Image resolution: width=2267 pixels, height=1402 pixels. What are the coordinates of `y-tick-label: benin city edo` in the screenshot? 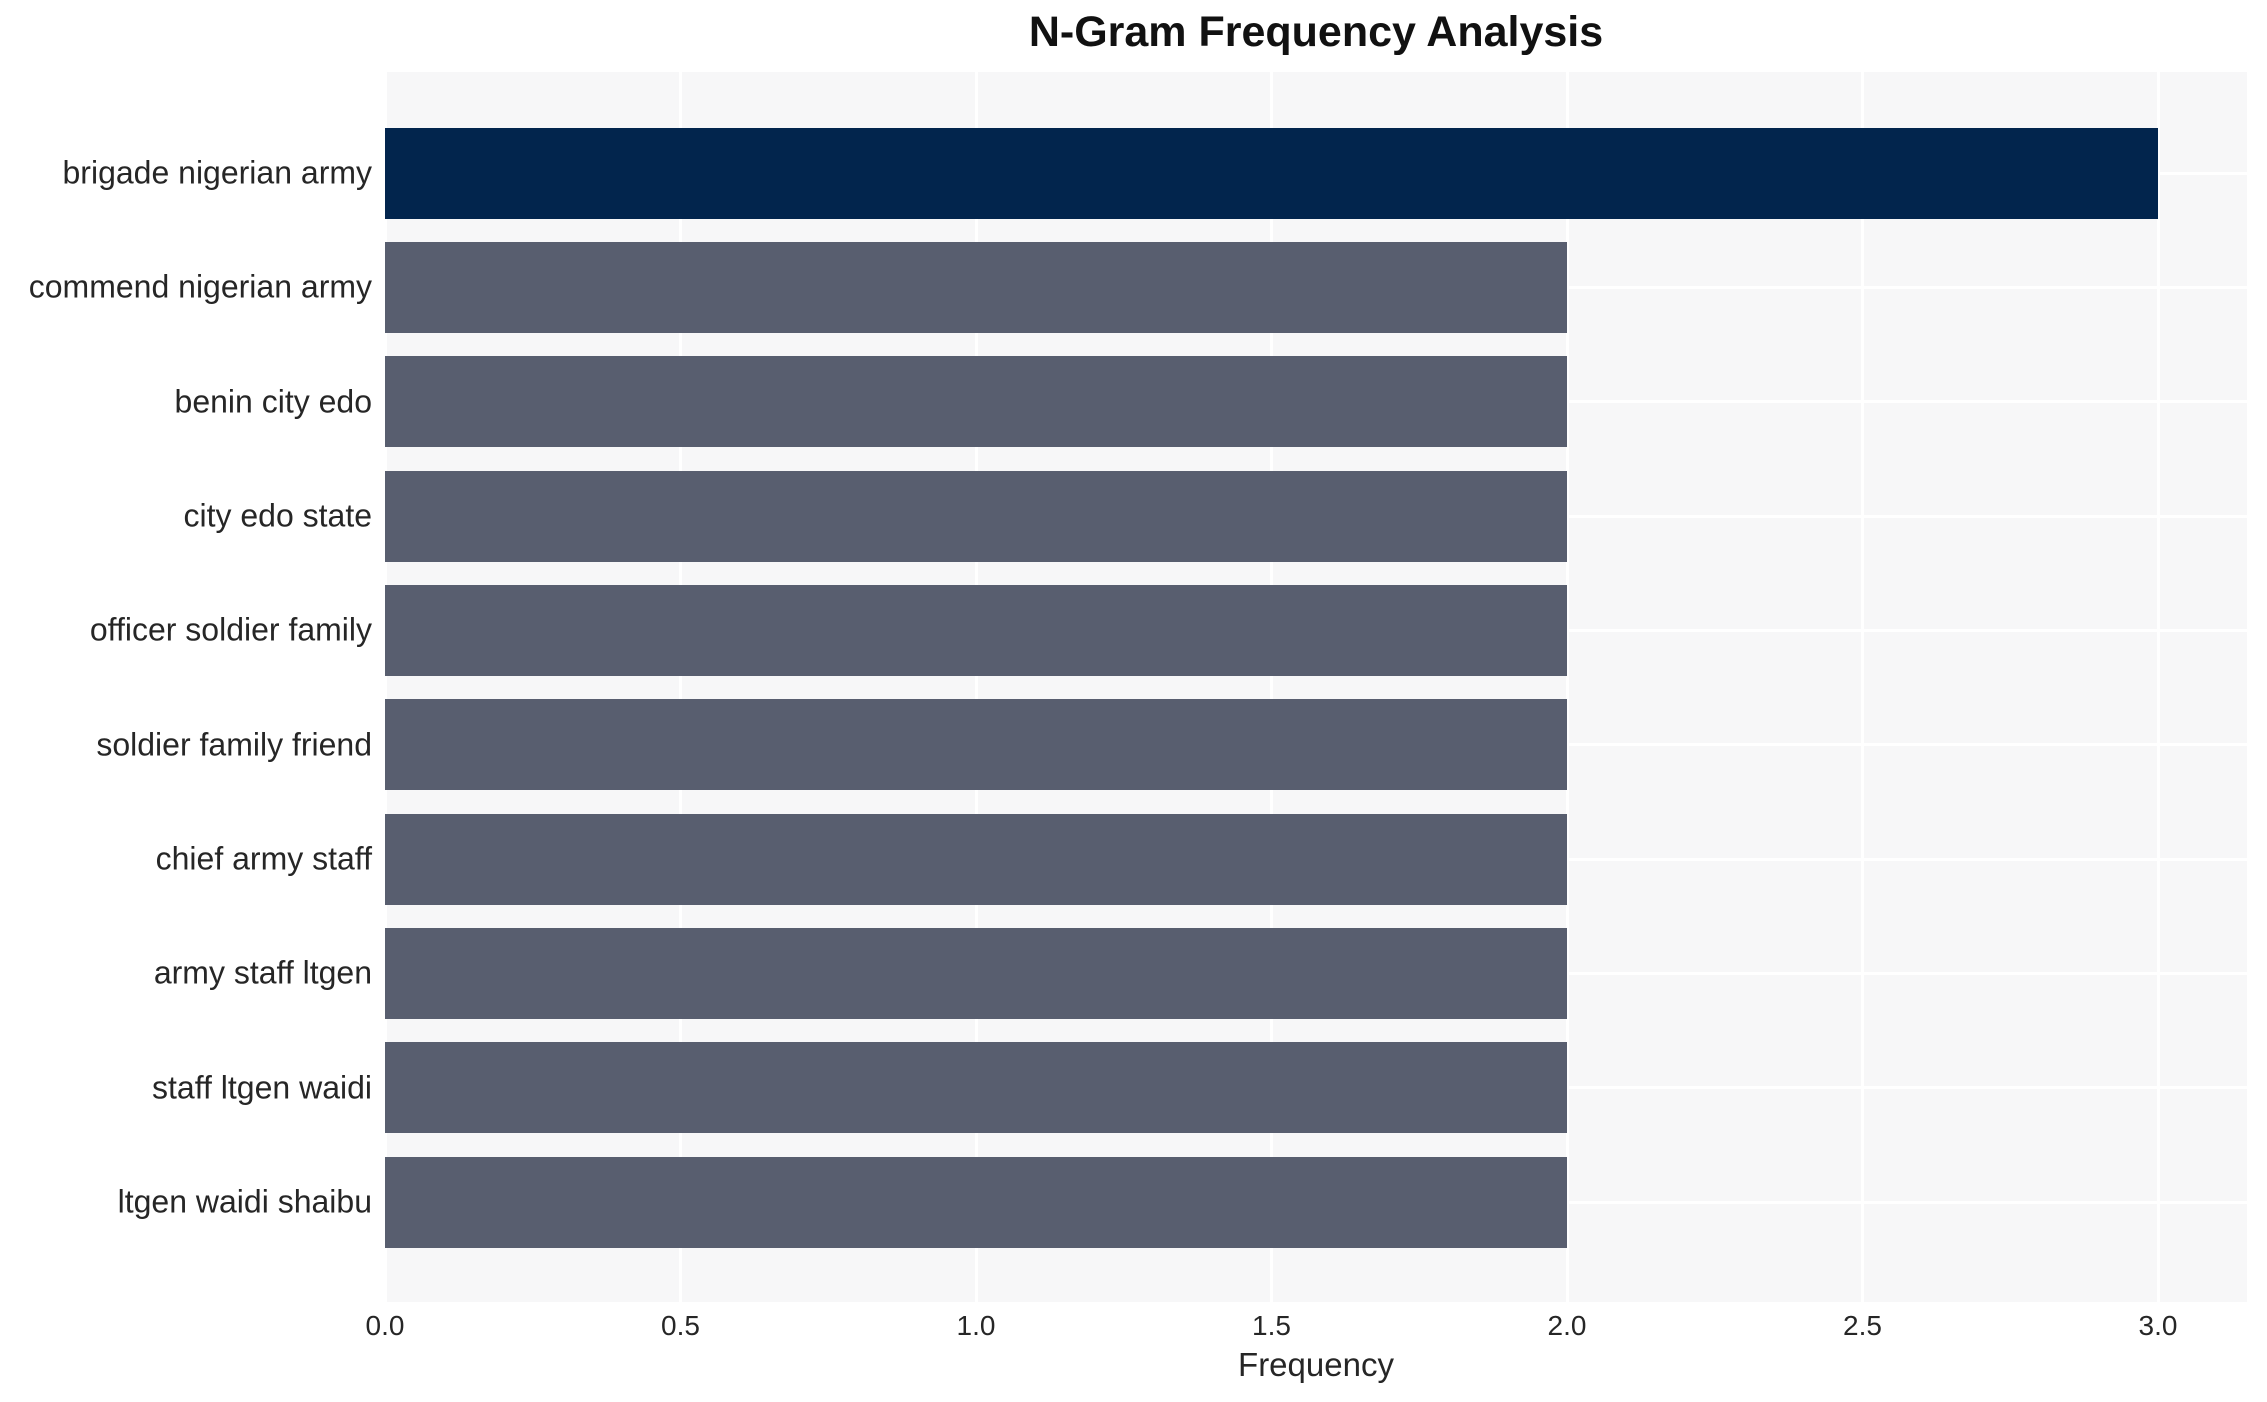 It's located at (273, 401).